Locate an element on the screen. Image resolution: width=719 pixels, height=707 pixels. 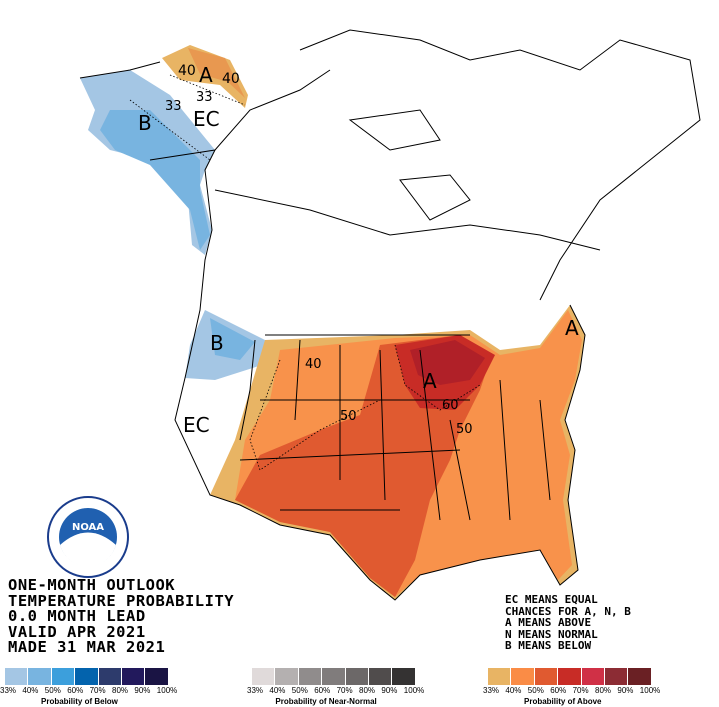
title-line: VALID APR 2021 is located at coordinates (77, 631).